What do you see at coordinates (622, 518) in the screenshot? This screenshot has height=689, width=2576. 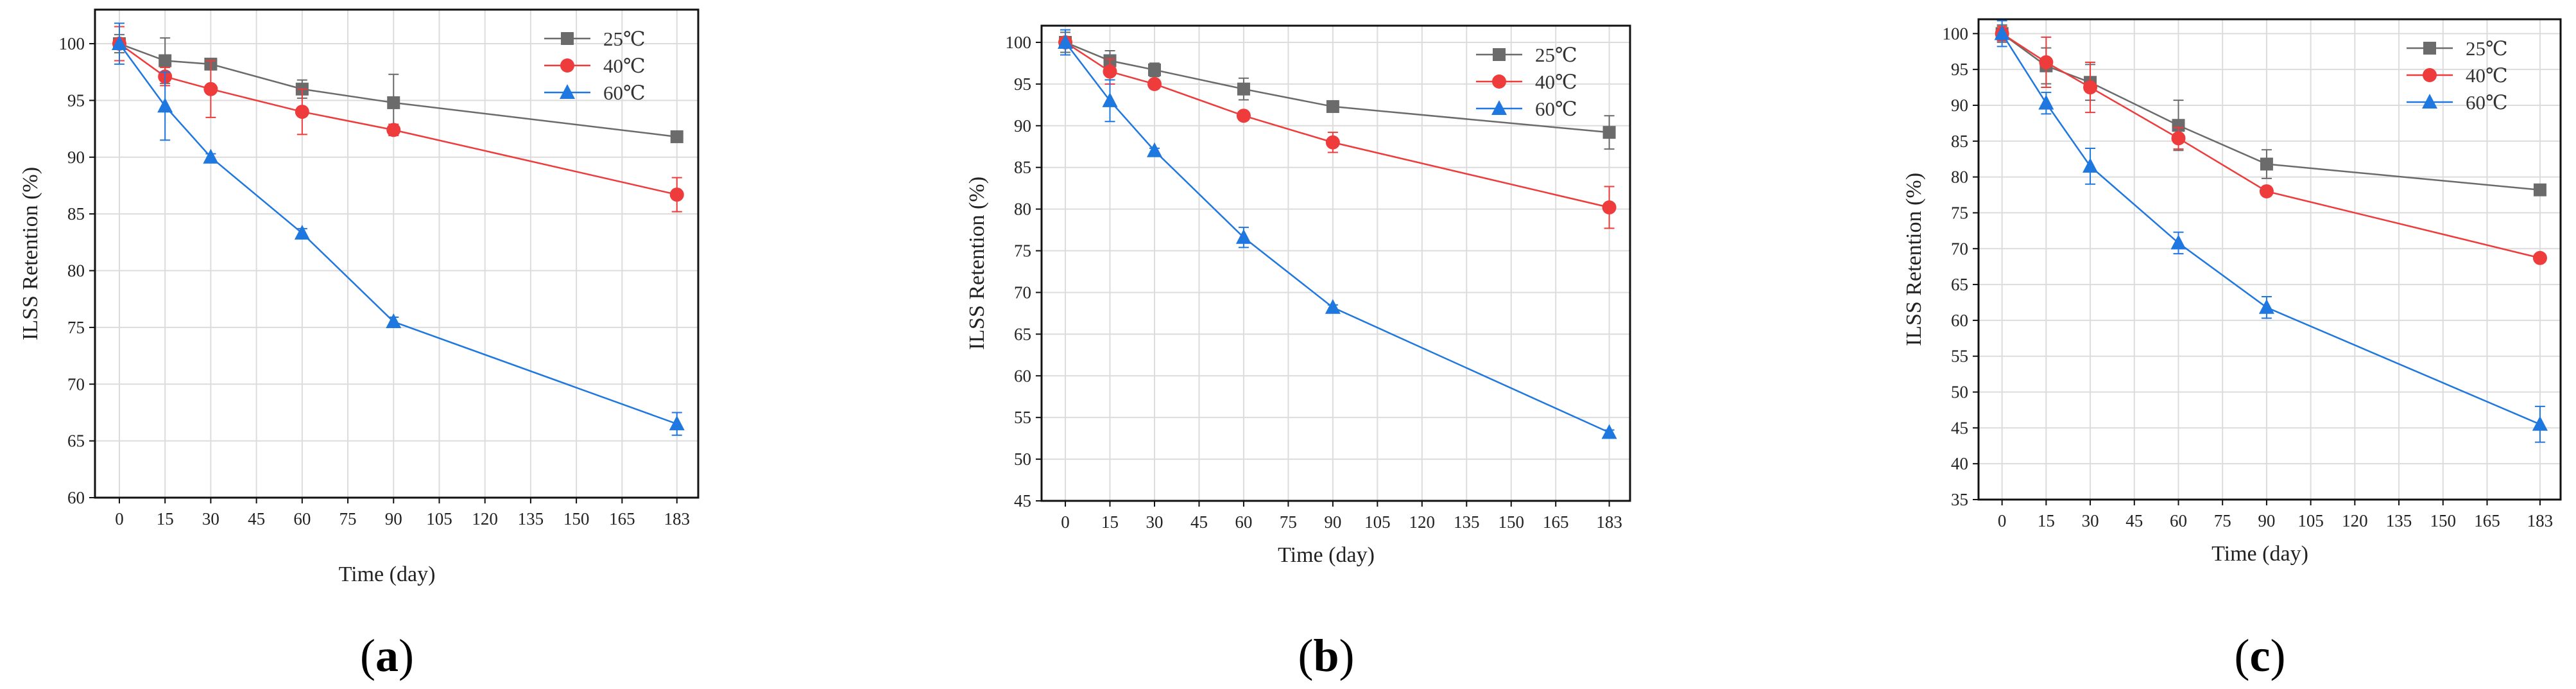 I see `x-tick-label: 165` at bounding box center [622, 518].